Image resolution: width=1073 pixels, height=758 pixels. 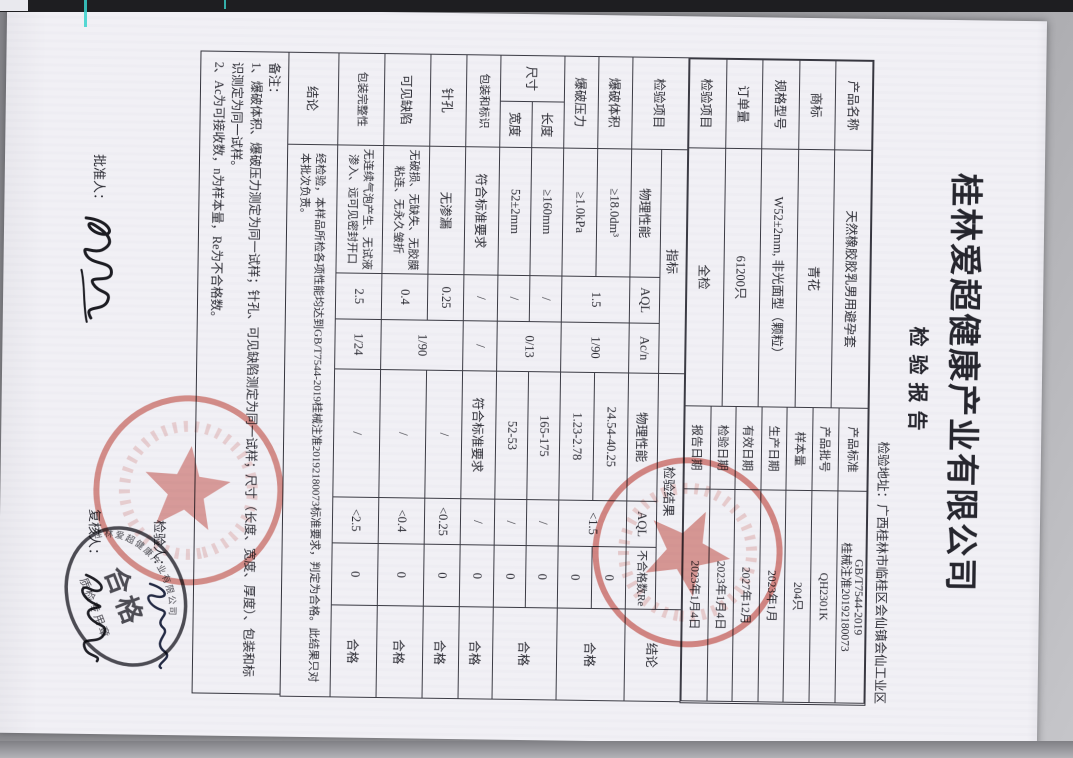 What do you see at coordinates (744, 104) in the screenshot?
I see `field-label: 订单量` at bounding box center [744, 104].